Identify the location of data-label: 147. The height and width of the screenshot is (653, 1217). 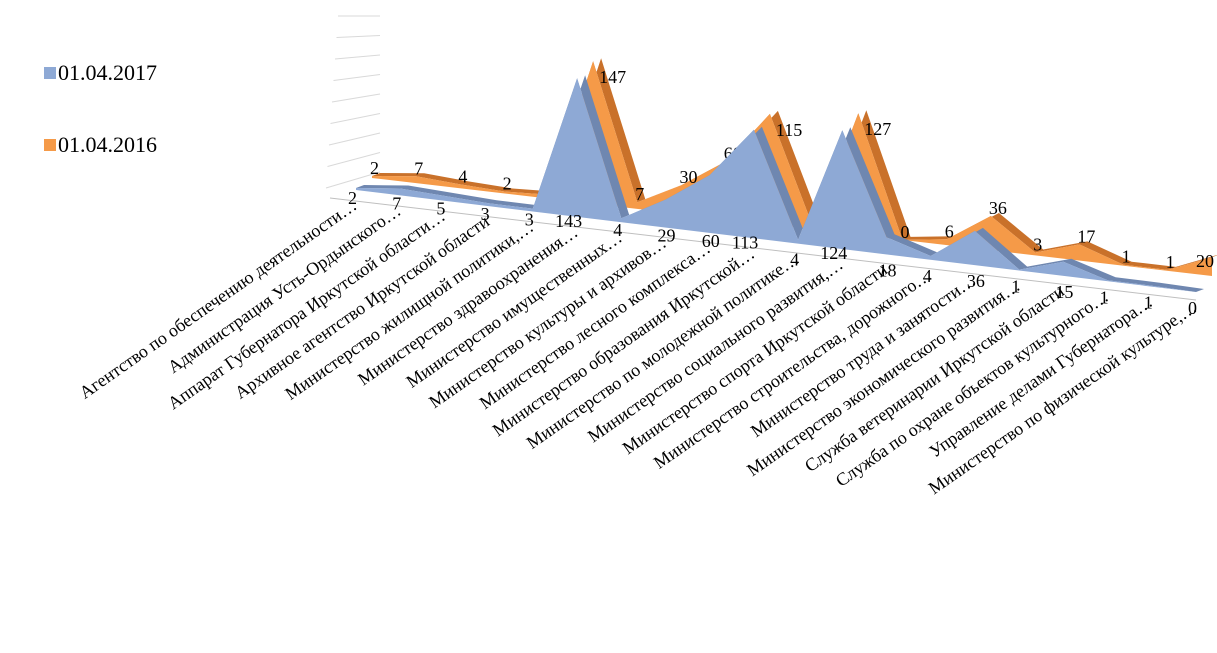
(612, 77).